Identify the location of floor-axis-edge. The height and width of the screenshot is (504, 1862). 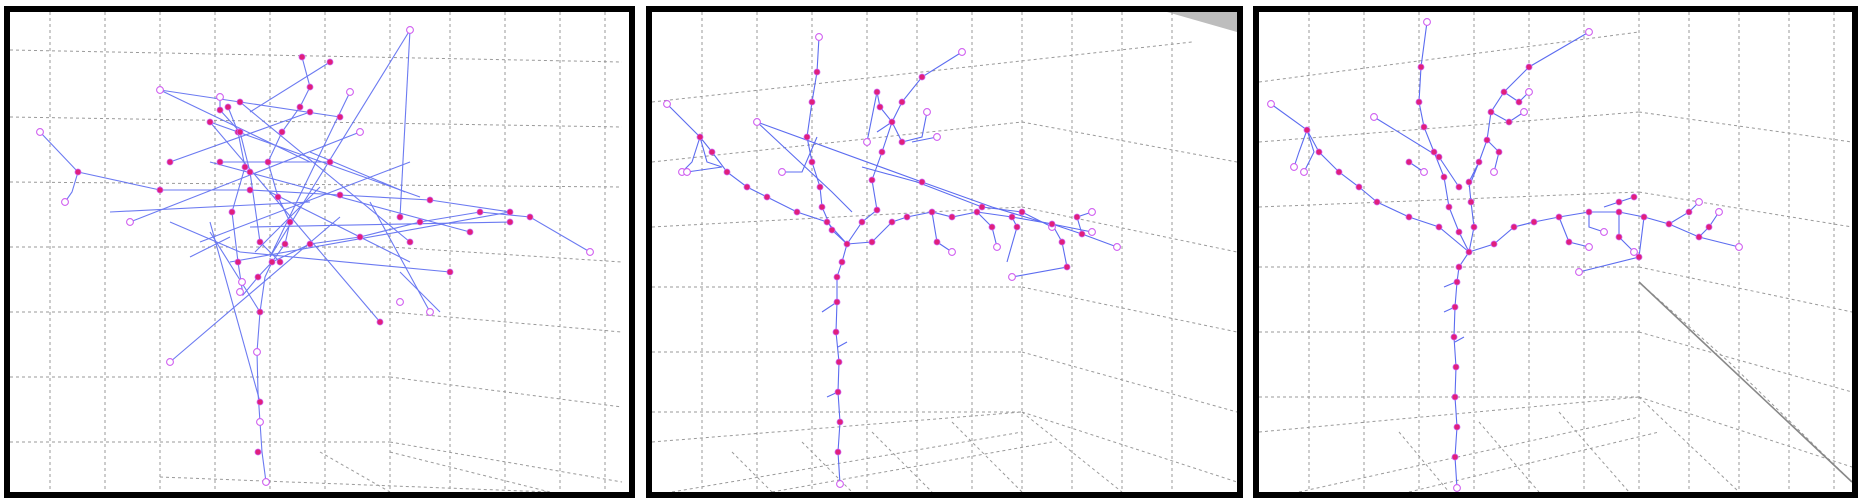
(1745, 382).